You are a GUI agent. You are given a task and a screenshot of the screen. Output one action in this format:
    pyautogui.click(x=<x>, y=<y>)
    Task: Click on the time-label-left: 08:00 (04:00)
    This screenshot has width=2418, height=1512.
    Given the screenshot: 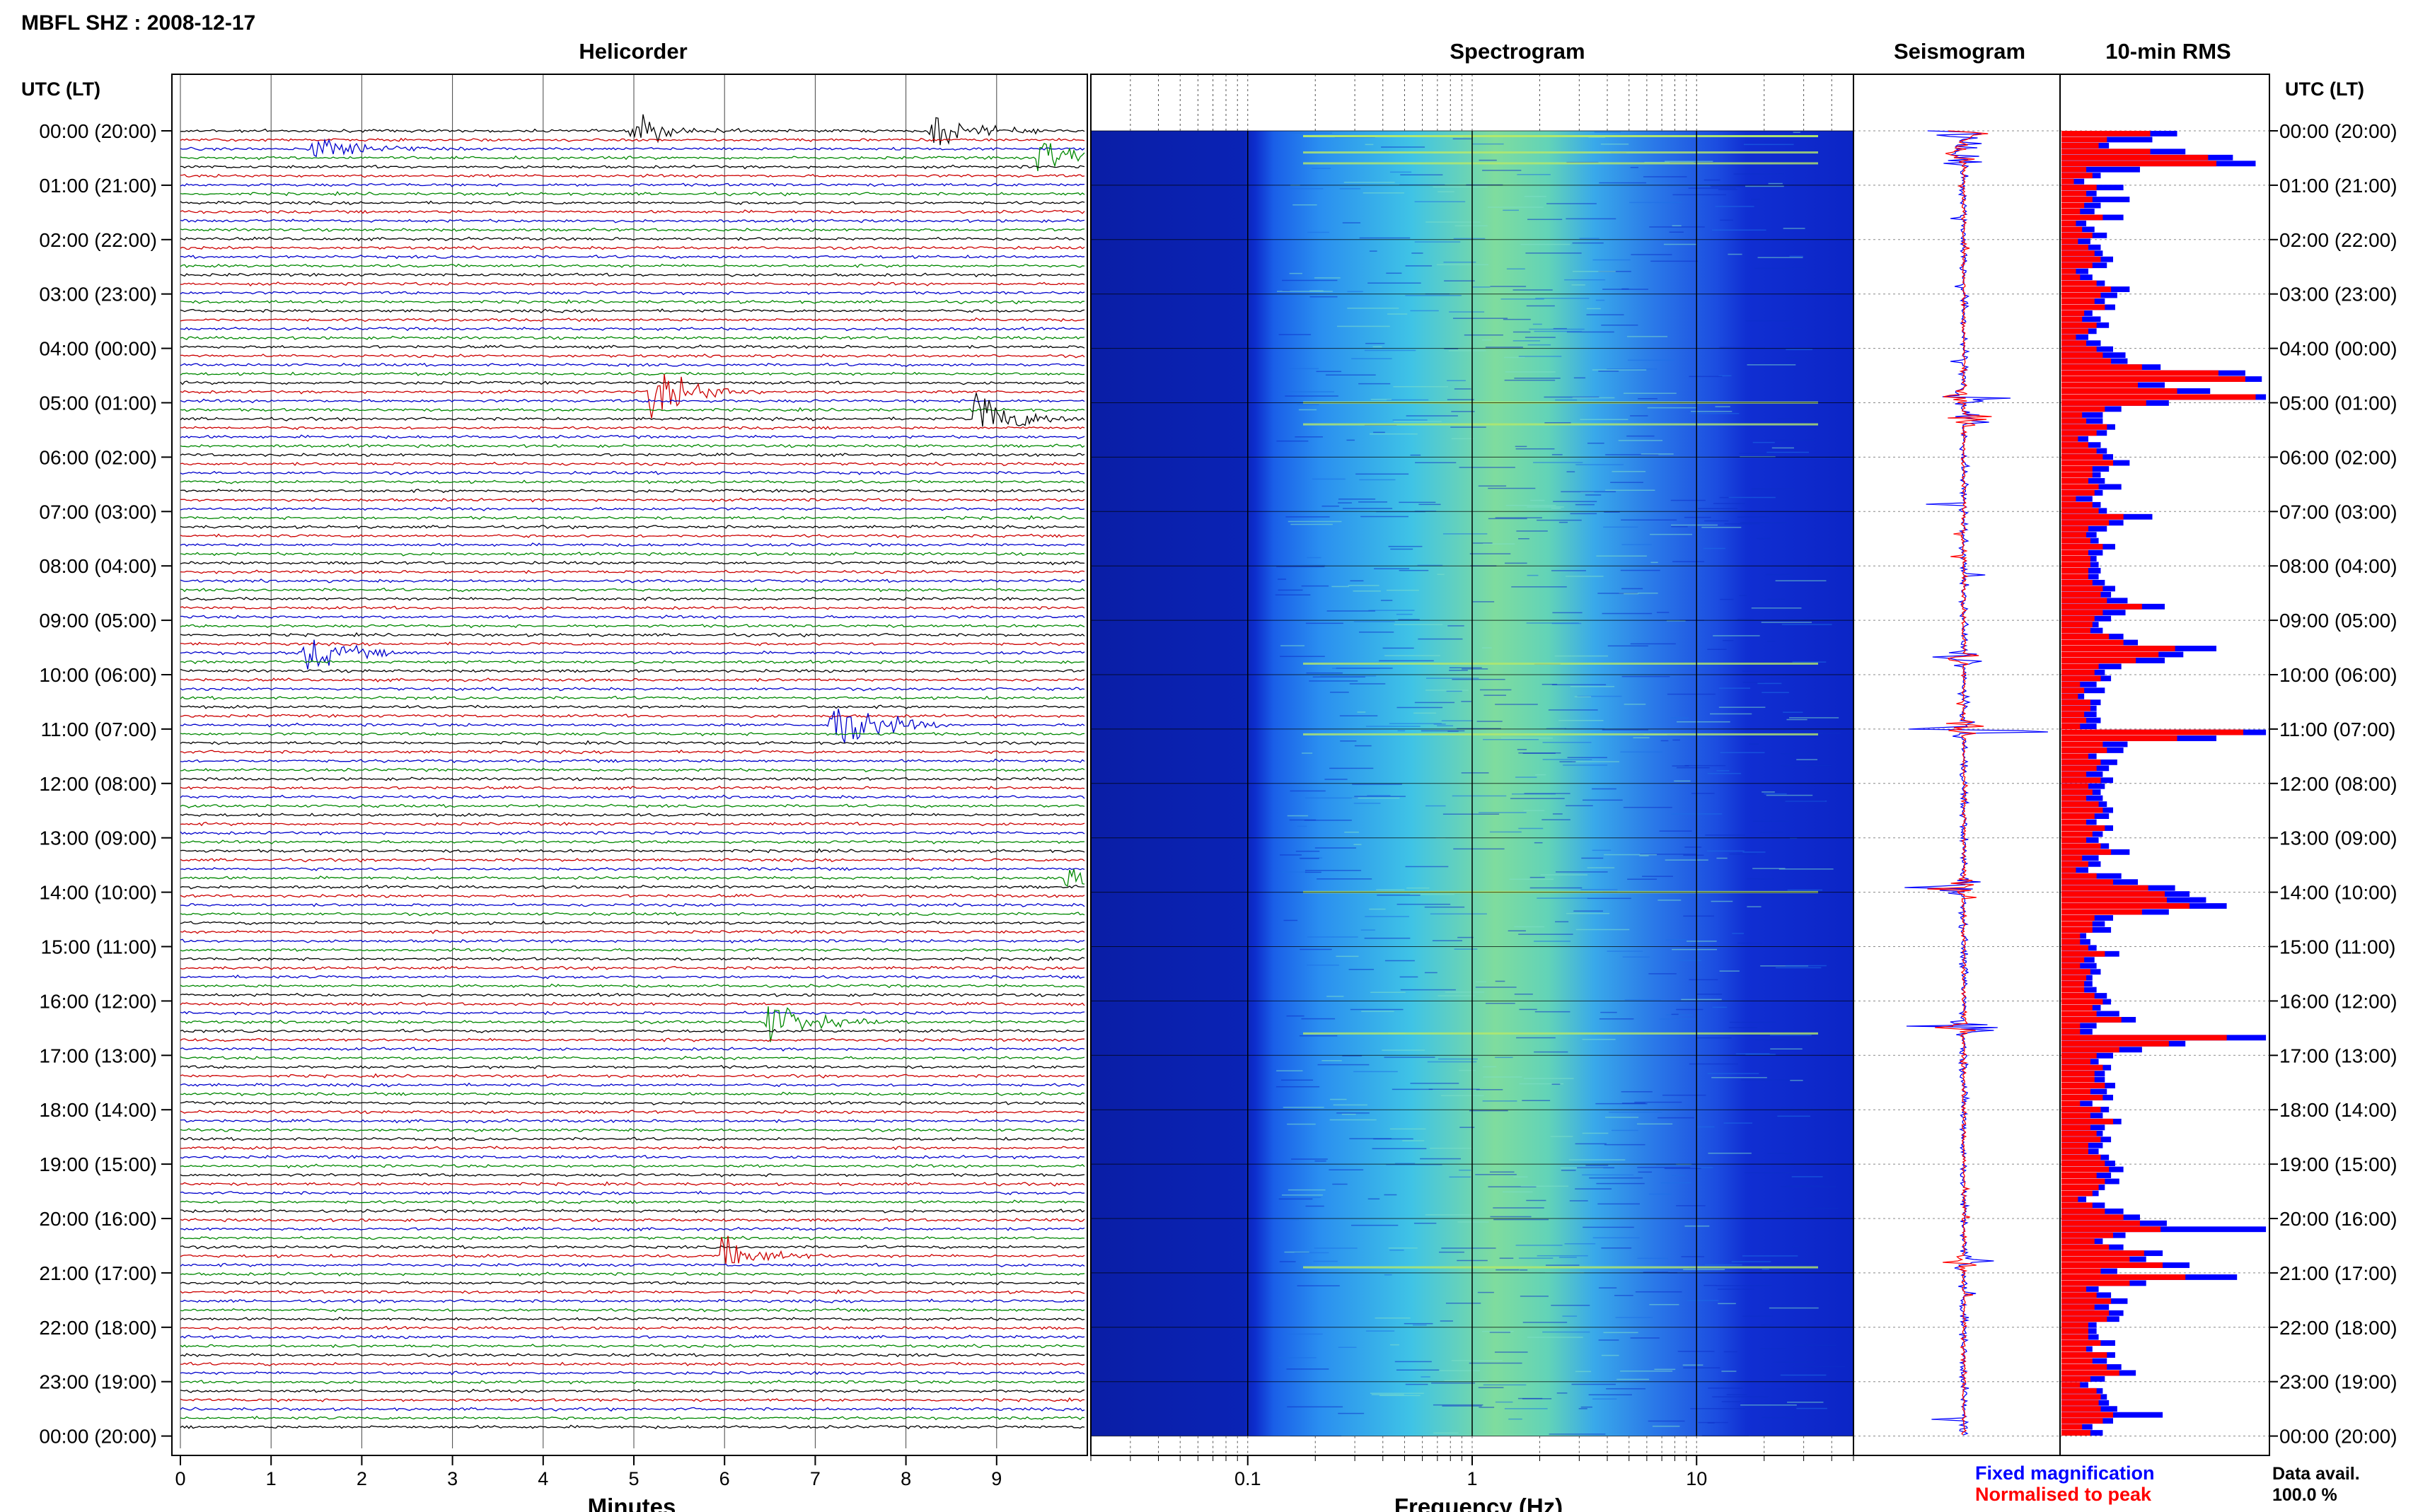 What is the action you would take?
    pyautogui.click(x=98, y=566)
    